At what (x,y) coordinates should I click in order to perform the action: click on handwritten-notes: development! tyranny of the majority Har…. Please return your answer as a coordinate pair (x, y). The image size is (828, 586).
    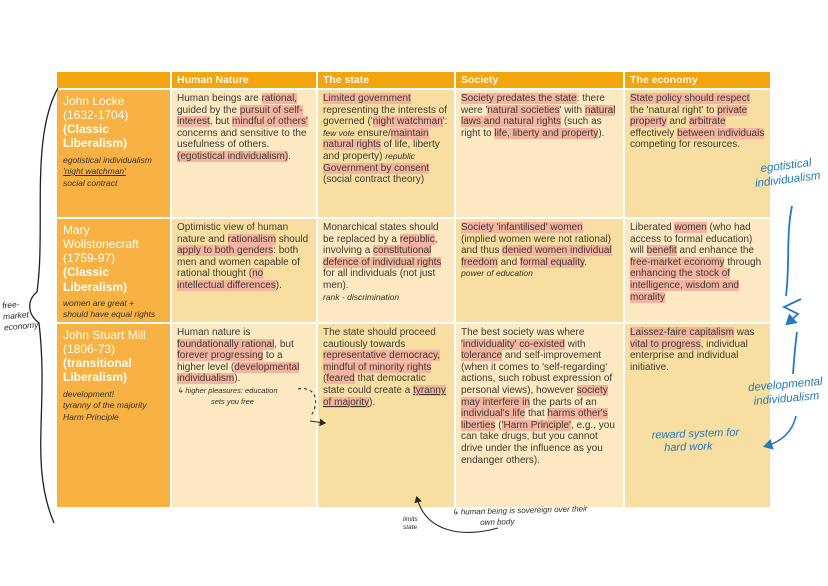
    Looking at the image, I should click on (113, 406).